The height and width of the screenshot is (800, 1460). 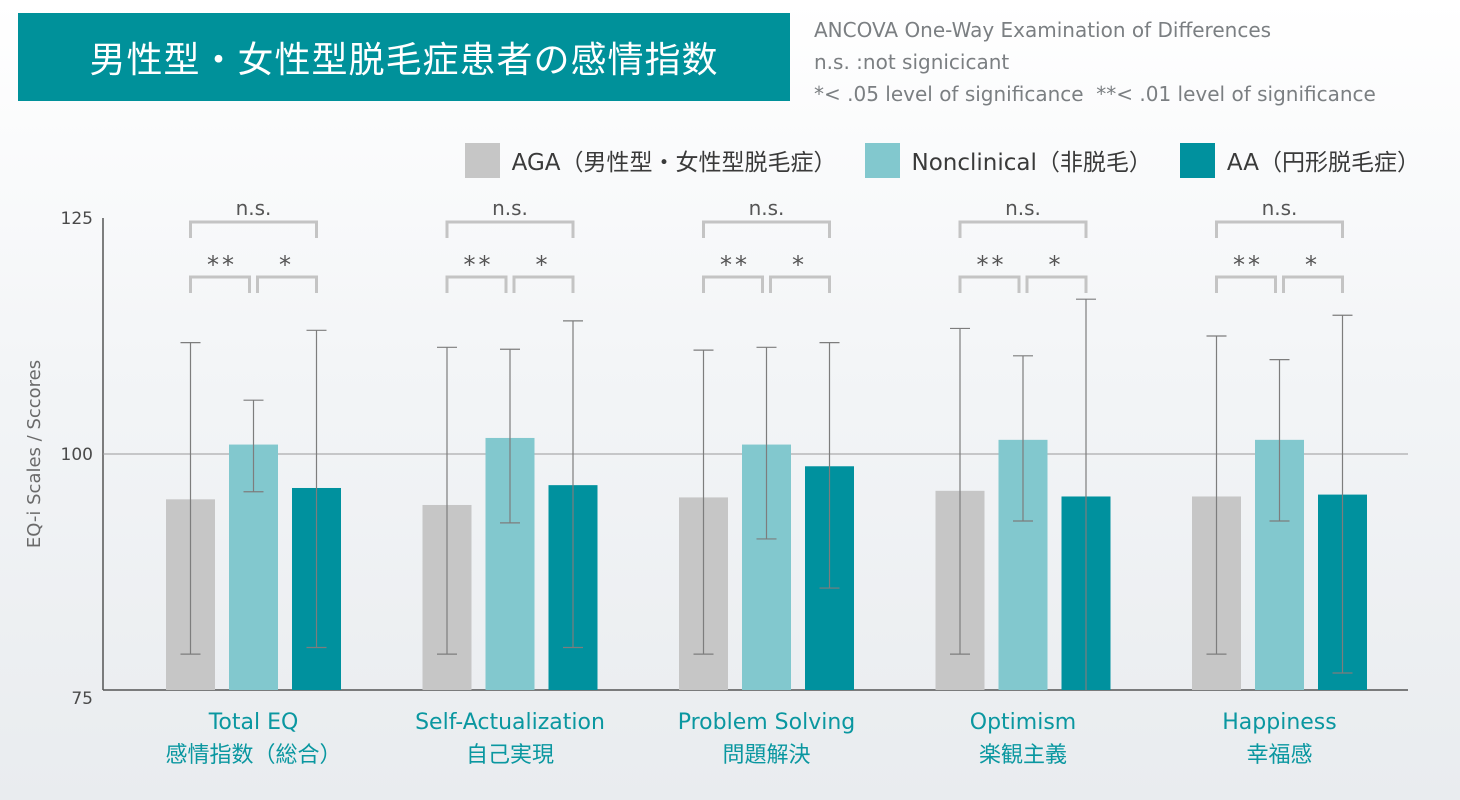 What do you see at coordinates (1323, 163) in the screenshot?
I see `legend-label-aa: AA（円形脱毛症）` at bounding box center [1323, 163].